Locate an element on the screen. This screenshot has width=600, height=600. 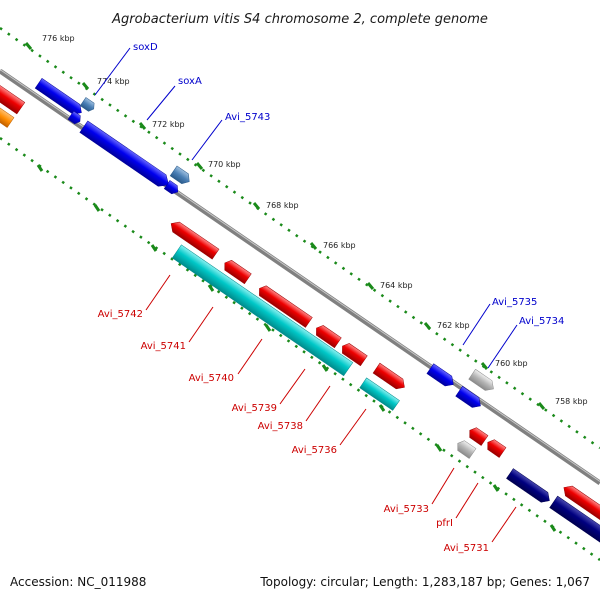
leader-pfrI is located at coordinates (467, 500).